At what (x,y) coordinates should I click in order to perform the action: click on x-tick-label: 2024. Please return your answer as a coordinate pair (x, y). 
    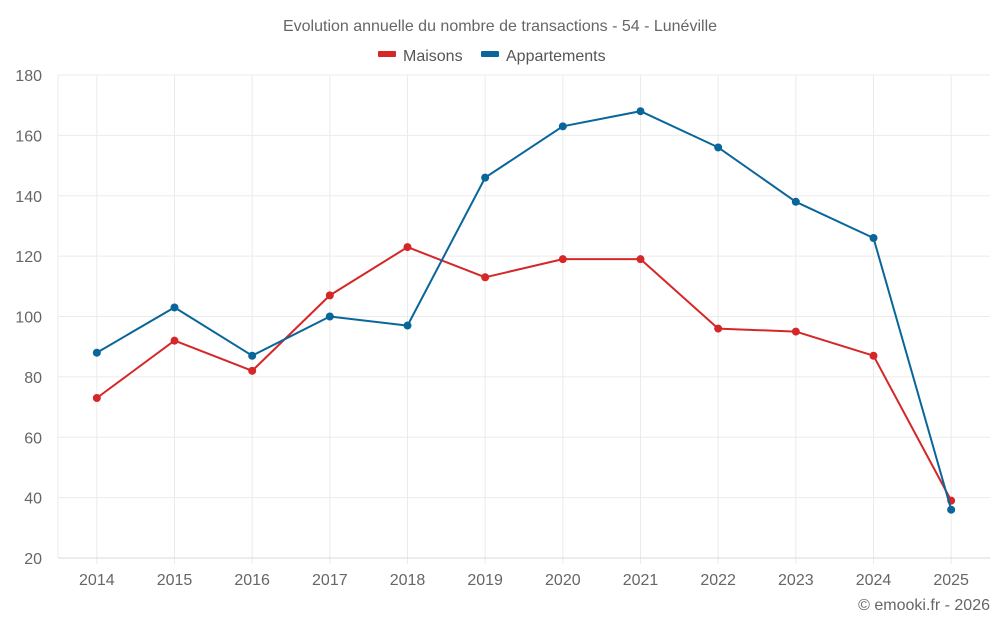
    Looking at the image, I should click on (874, 580).